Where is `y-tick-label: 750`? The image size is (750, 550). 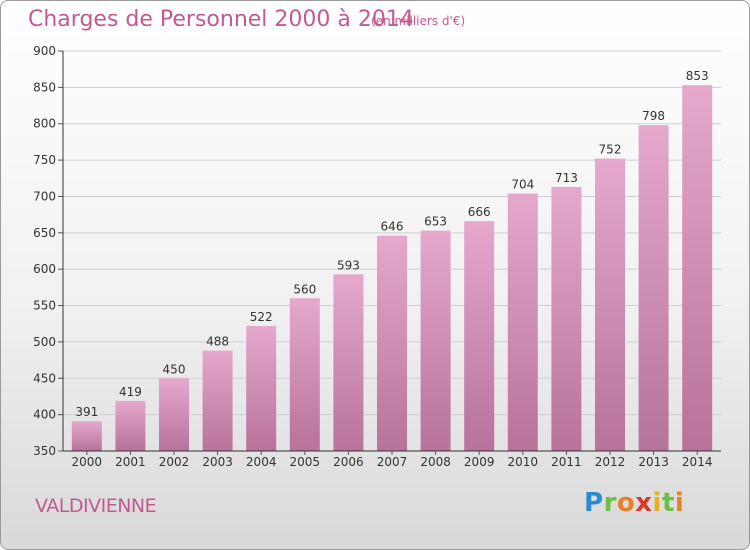 y-tick-label: 750 is located at coordinates (44, 160).